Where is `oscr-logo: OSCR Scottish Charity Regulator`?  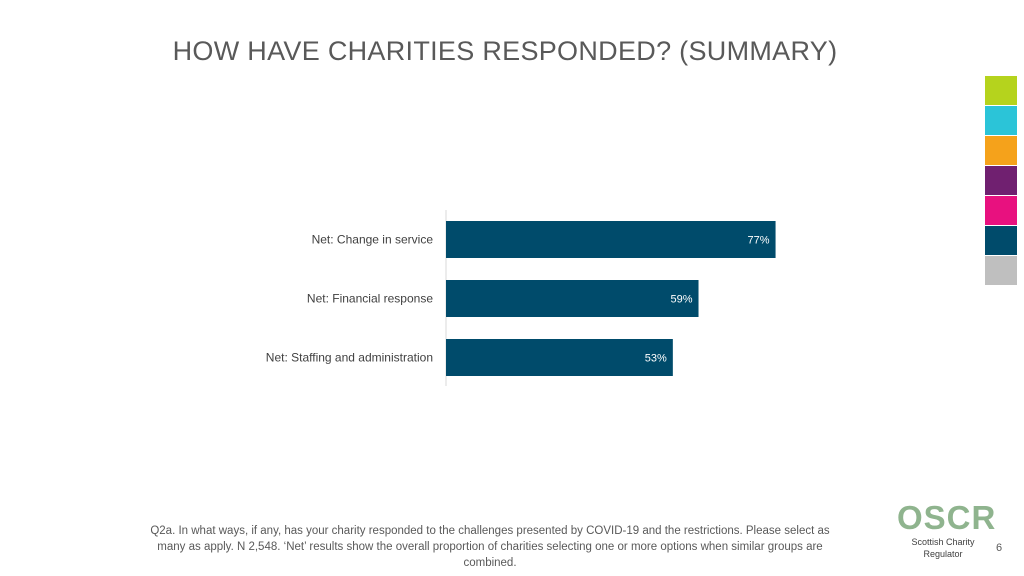 oscr-logo: OSCR Scottish Charity Regulator is located at coordinates (947, 529).